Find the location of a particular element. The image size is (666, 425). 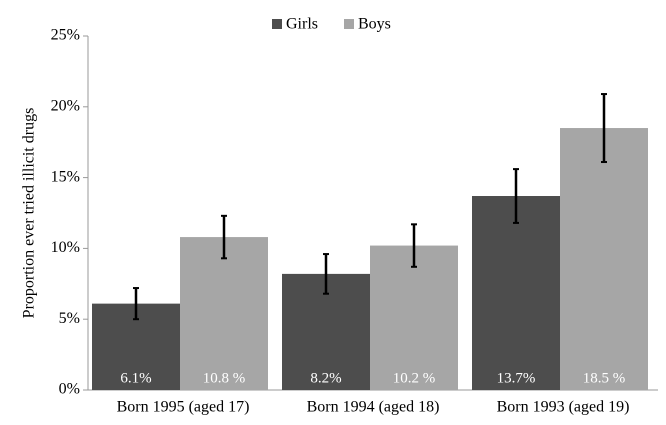

x-tick-label: Born 1993 (aged 19) is located at coordinates (563, 407).